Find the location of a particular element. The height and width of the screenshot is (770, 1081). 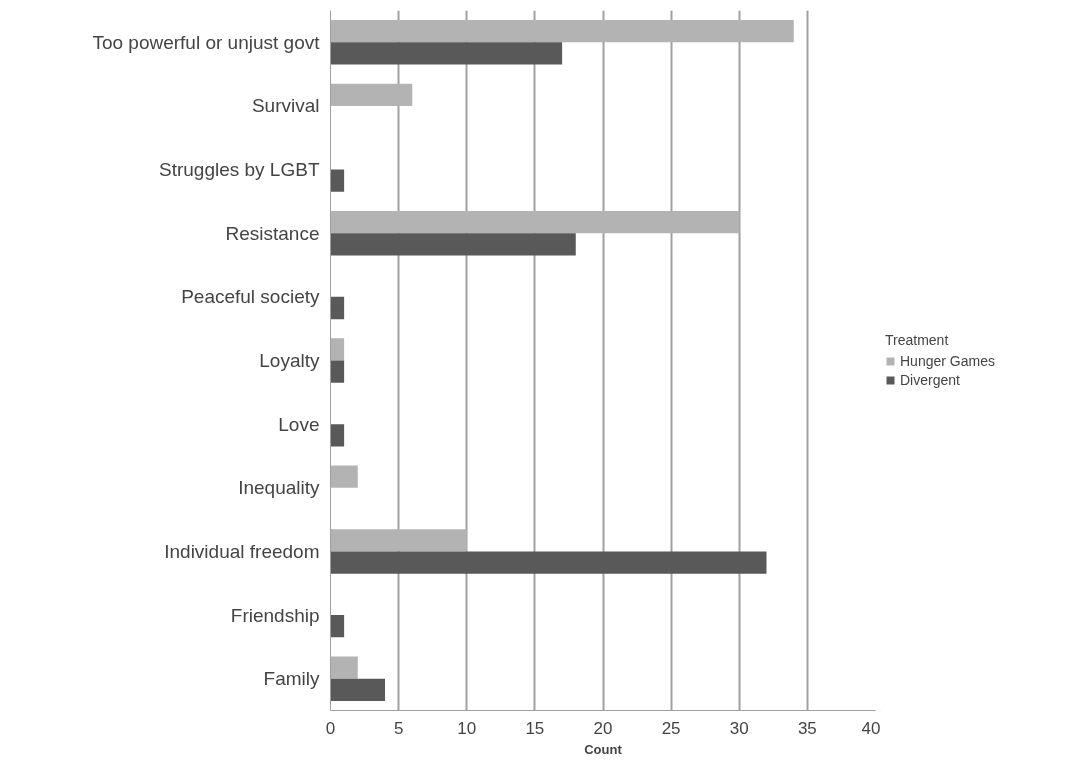

y-tick-label: Individual freedom is located at coordinates (242, 551).